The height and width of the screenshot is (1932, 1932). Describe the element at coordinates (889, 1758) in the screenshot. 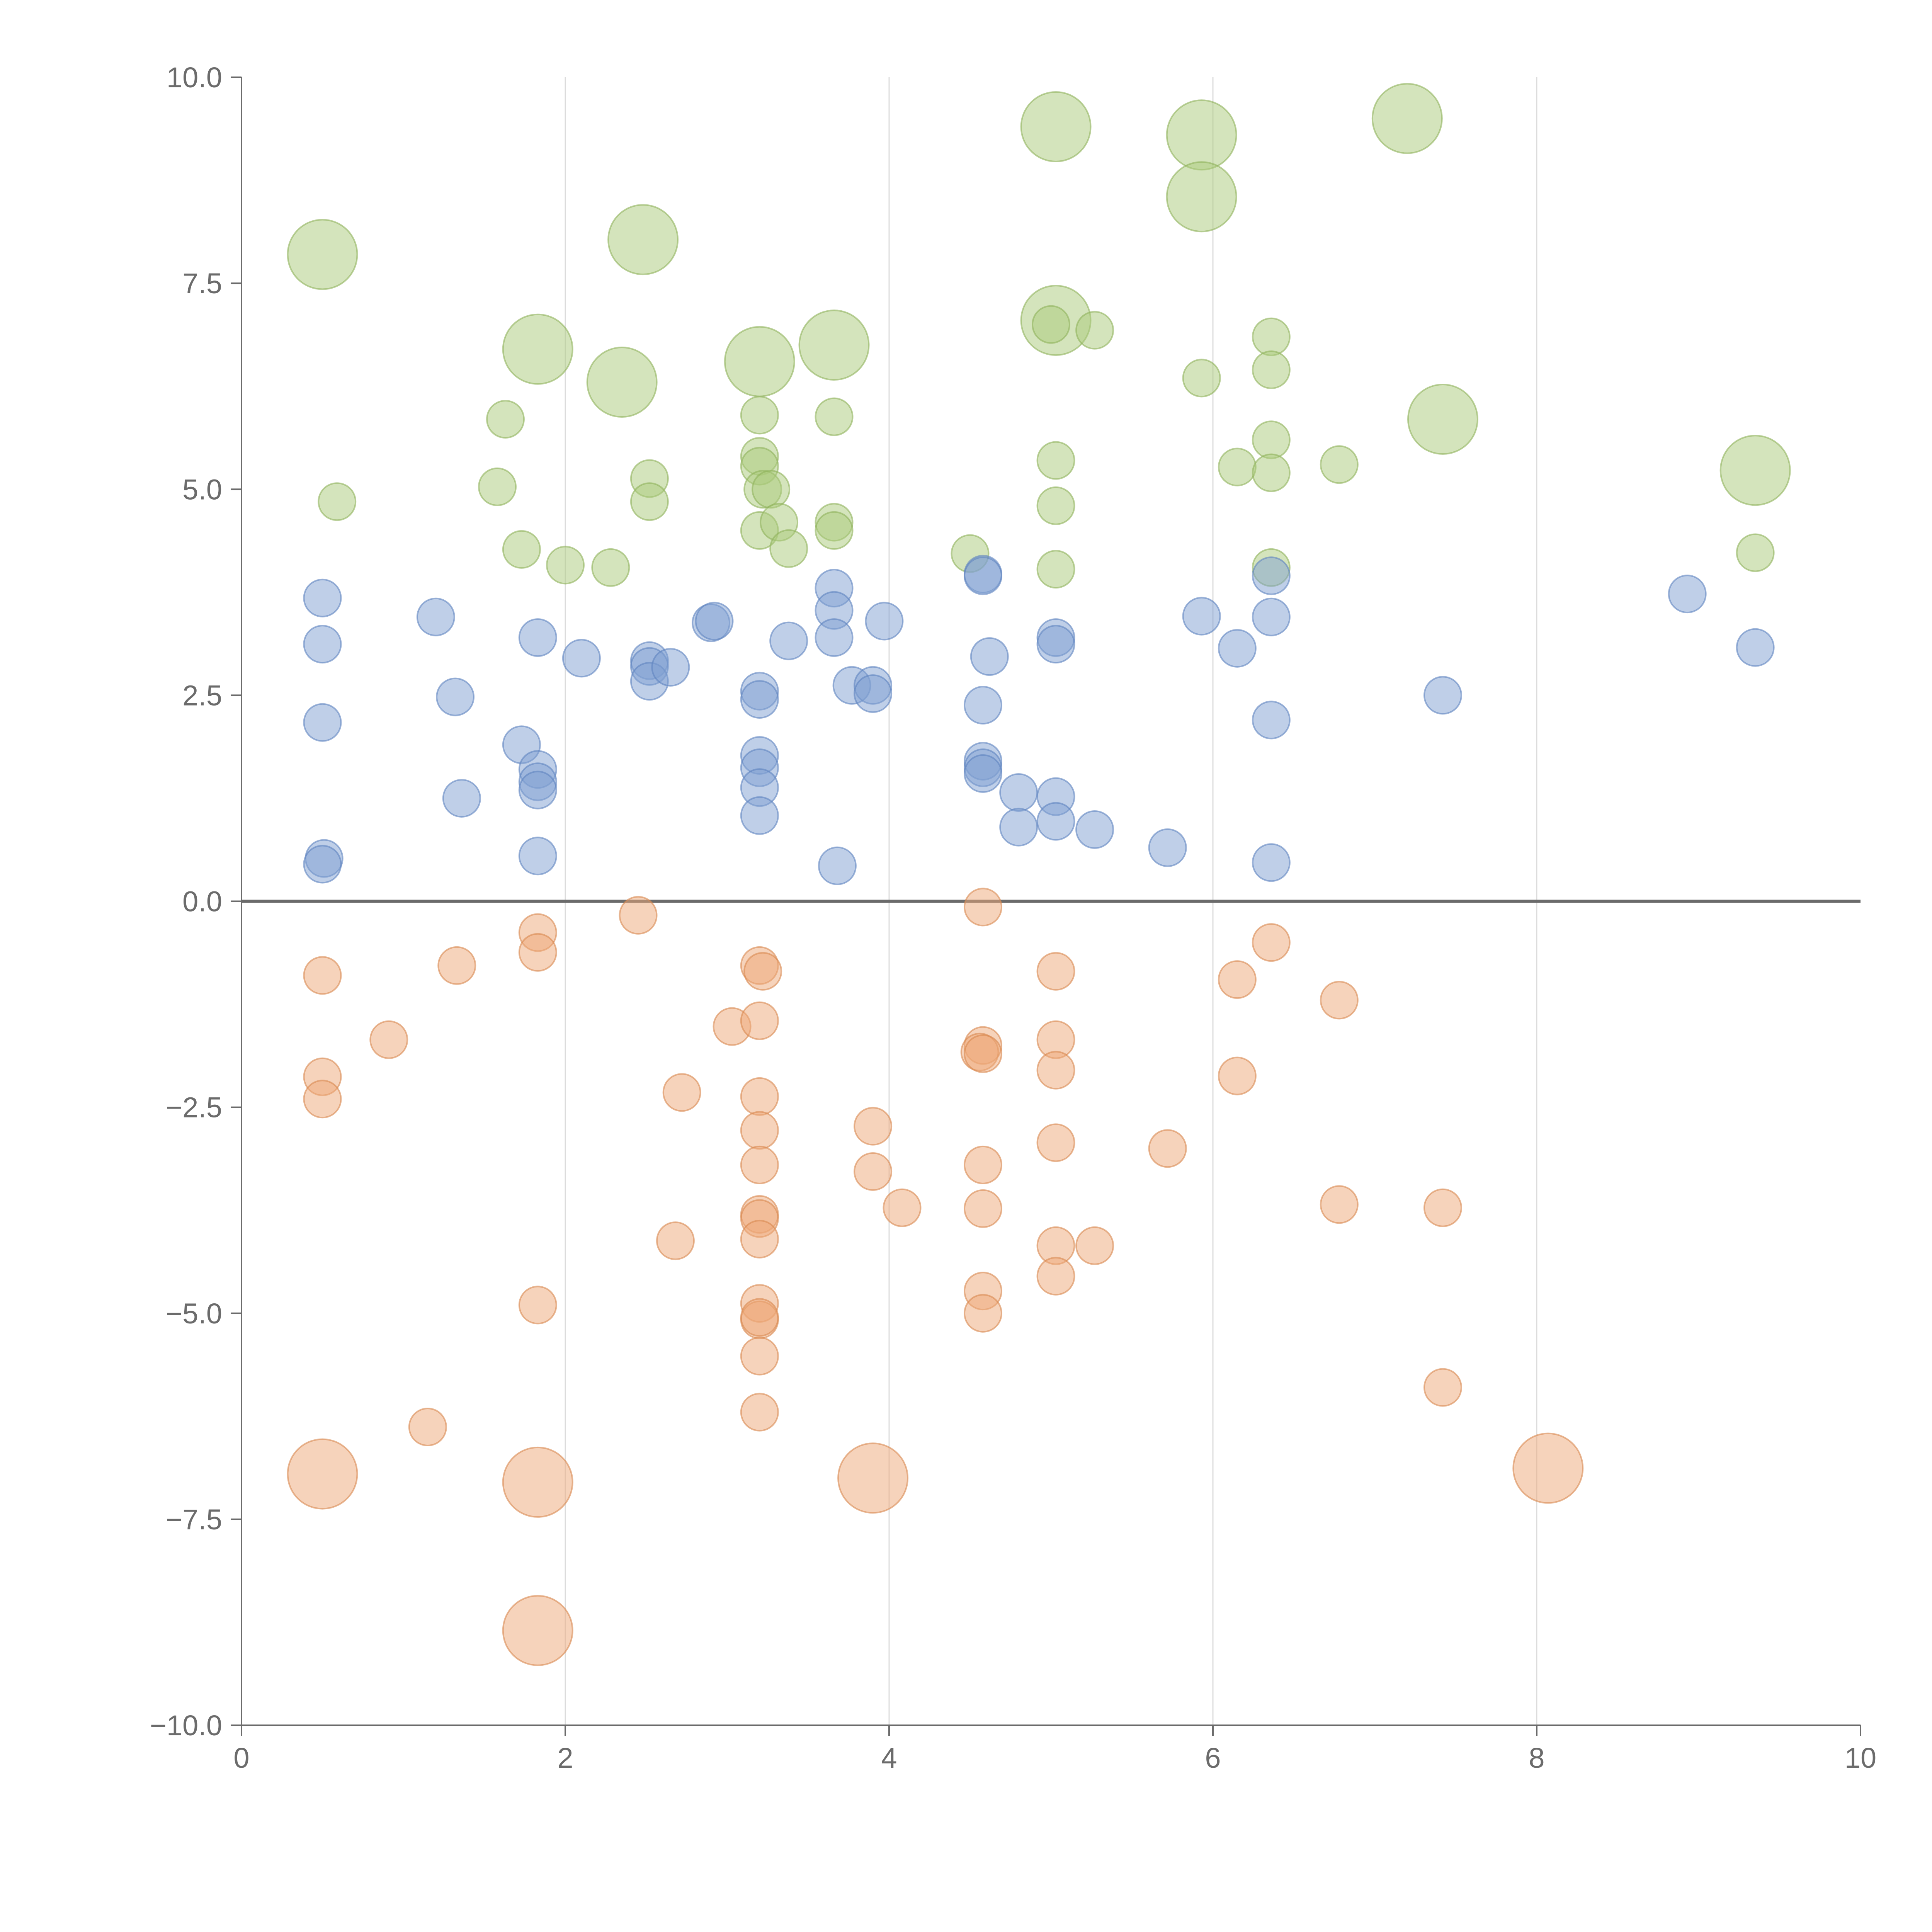

I see `x-tick-label: 4` at that location.